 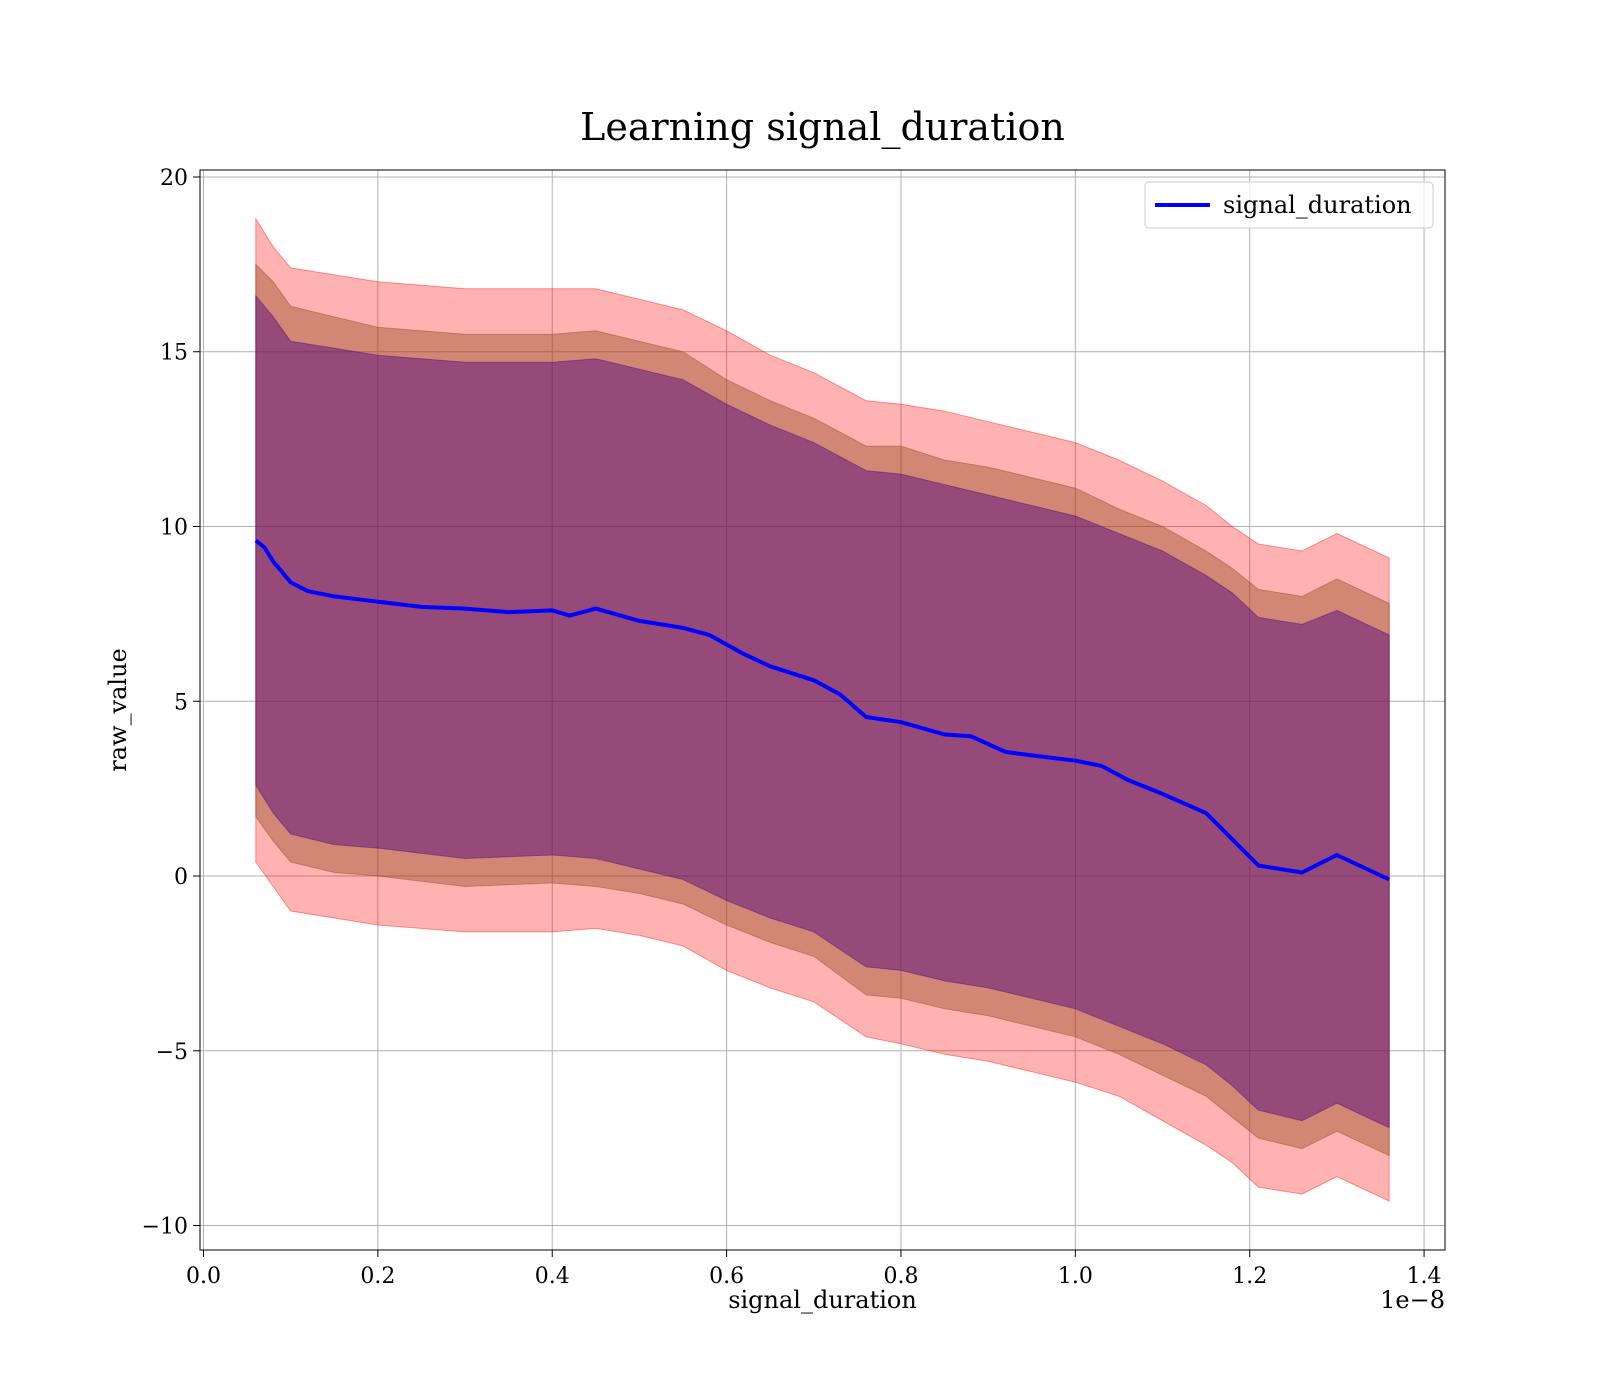 I want to click on legend-label: signal_duration, so click(x=1317, y=205).